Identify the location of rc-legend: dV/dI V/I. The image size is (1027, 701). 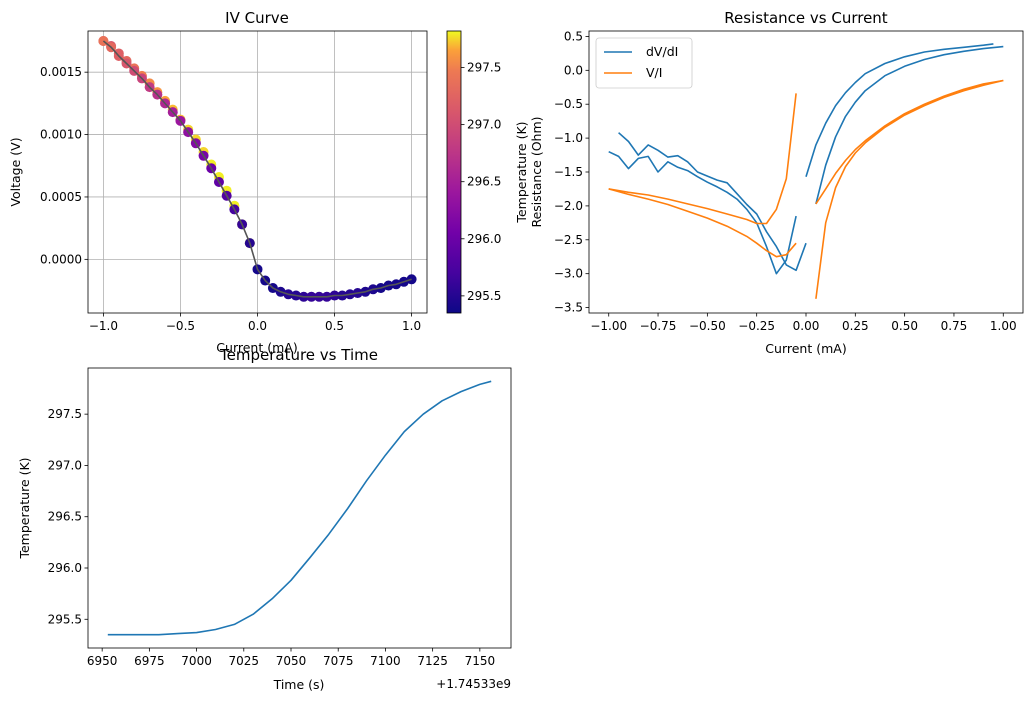
(644, 63).